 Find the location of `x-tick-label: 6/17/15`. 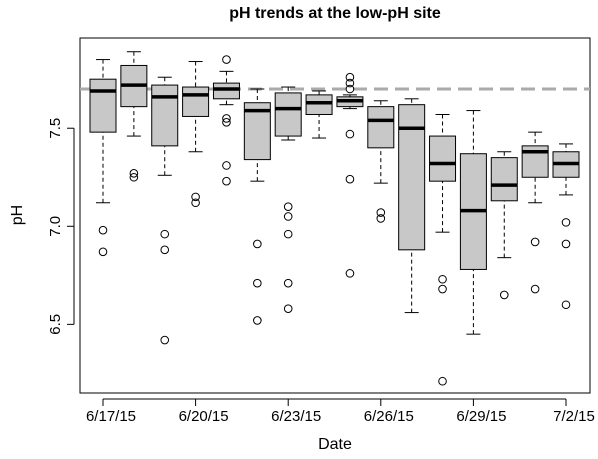

x-tick-label: 6/17/15 is located at coordinates (111, 416).